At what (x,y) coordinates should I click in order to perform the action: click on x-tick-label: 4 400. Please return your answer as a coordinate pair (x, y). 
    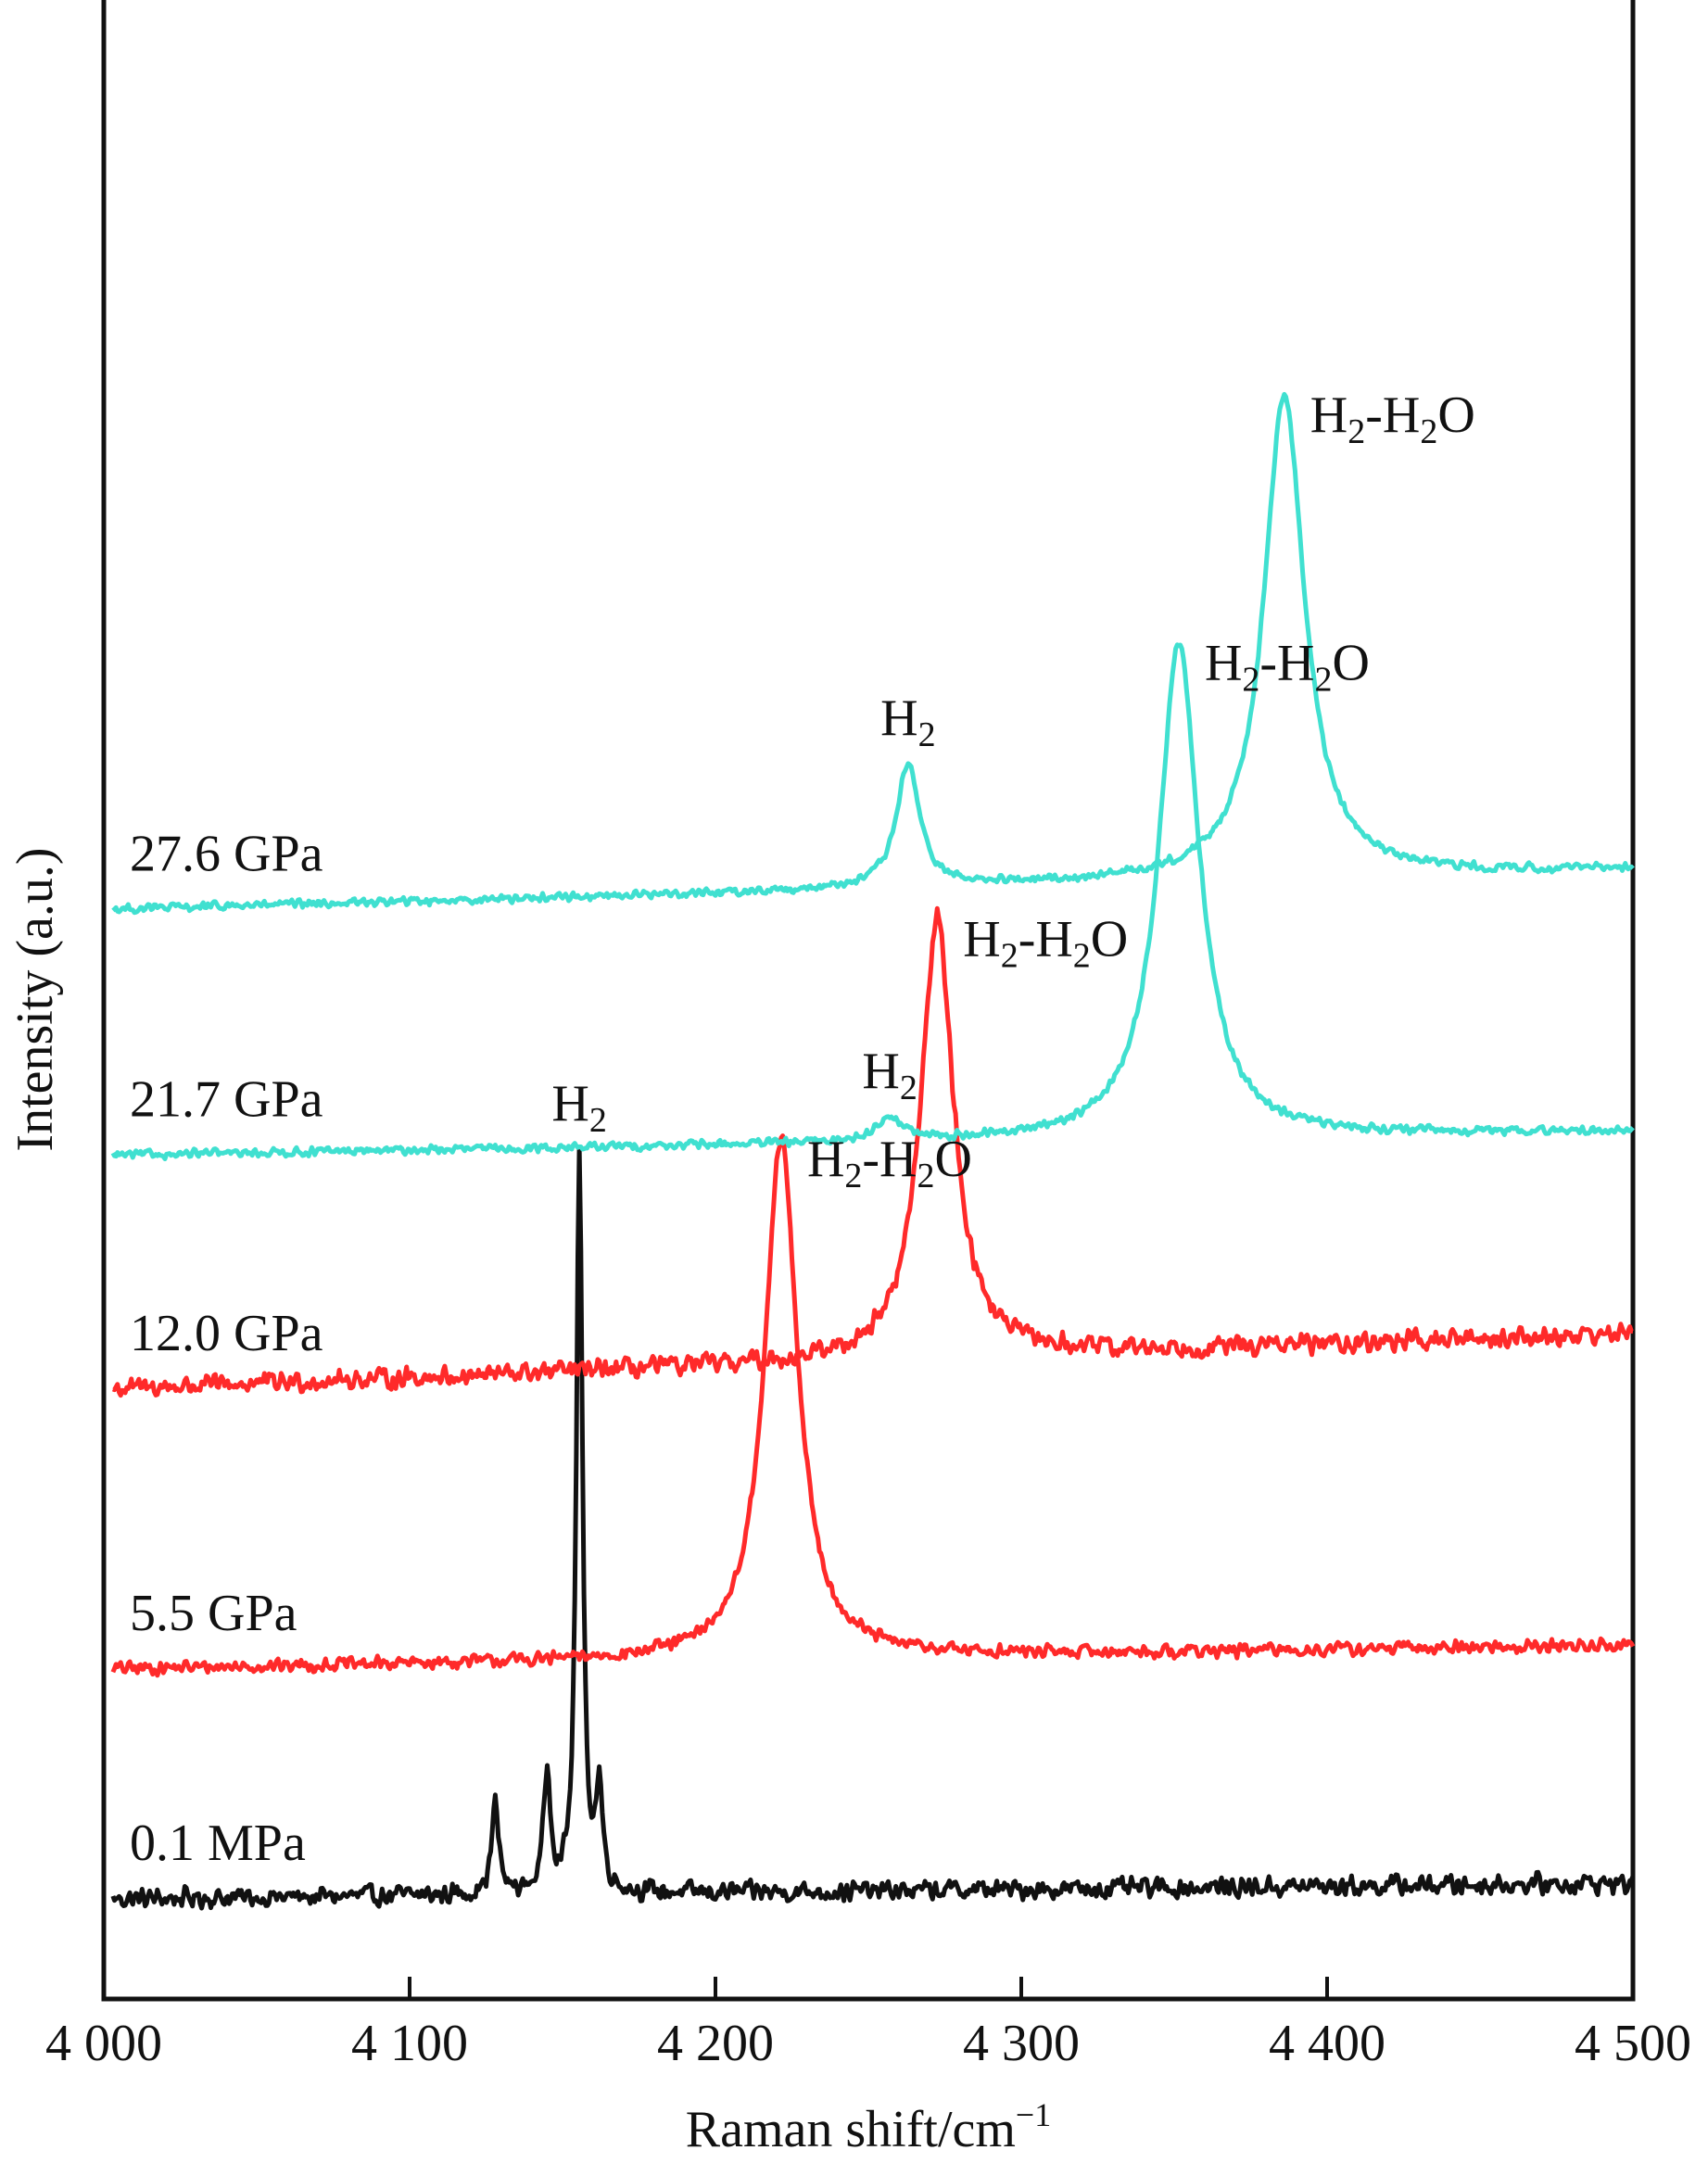
    Looking at the image, I should click on (1327, 2043).